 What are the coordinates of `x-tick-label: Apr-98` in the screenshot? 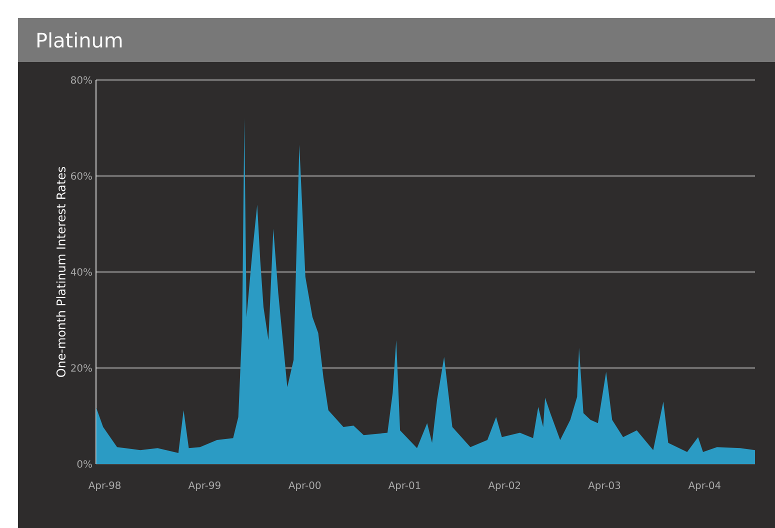 It's located at (104, 486).